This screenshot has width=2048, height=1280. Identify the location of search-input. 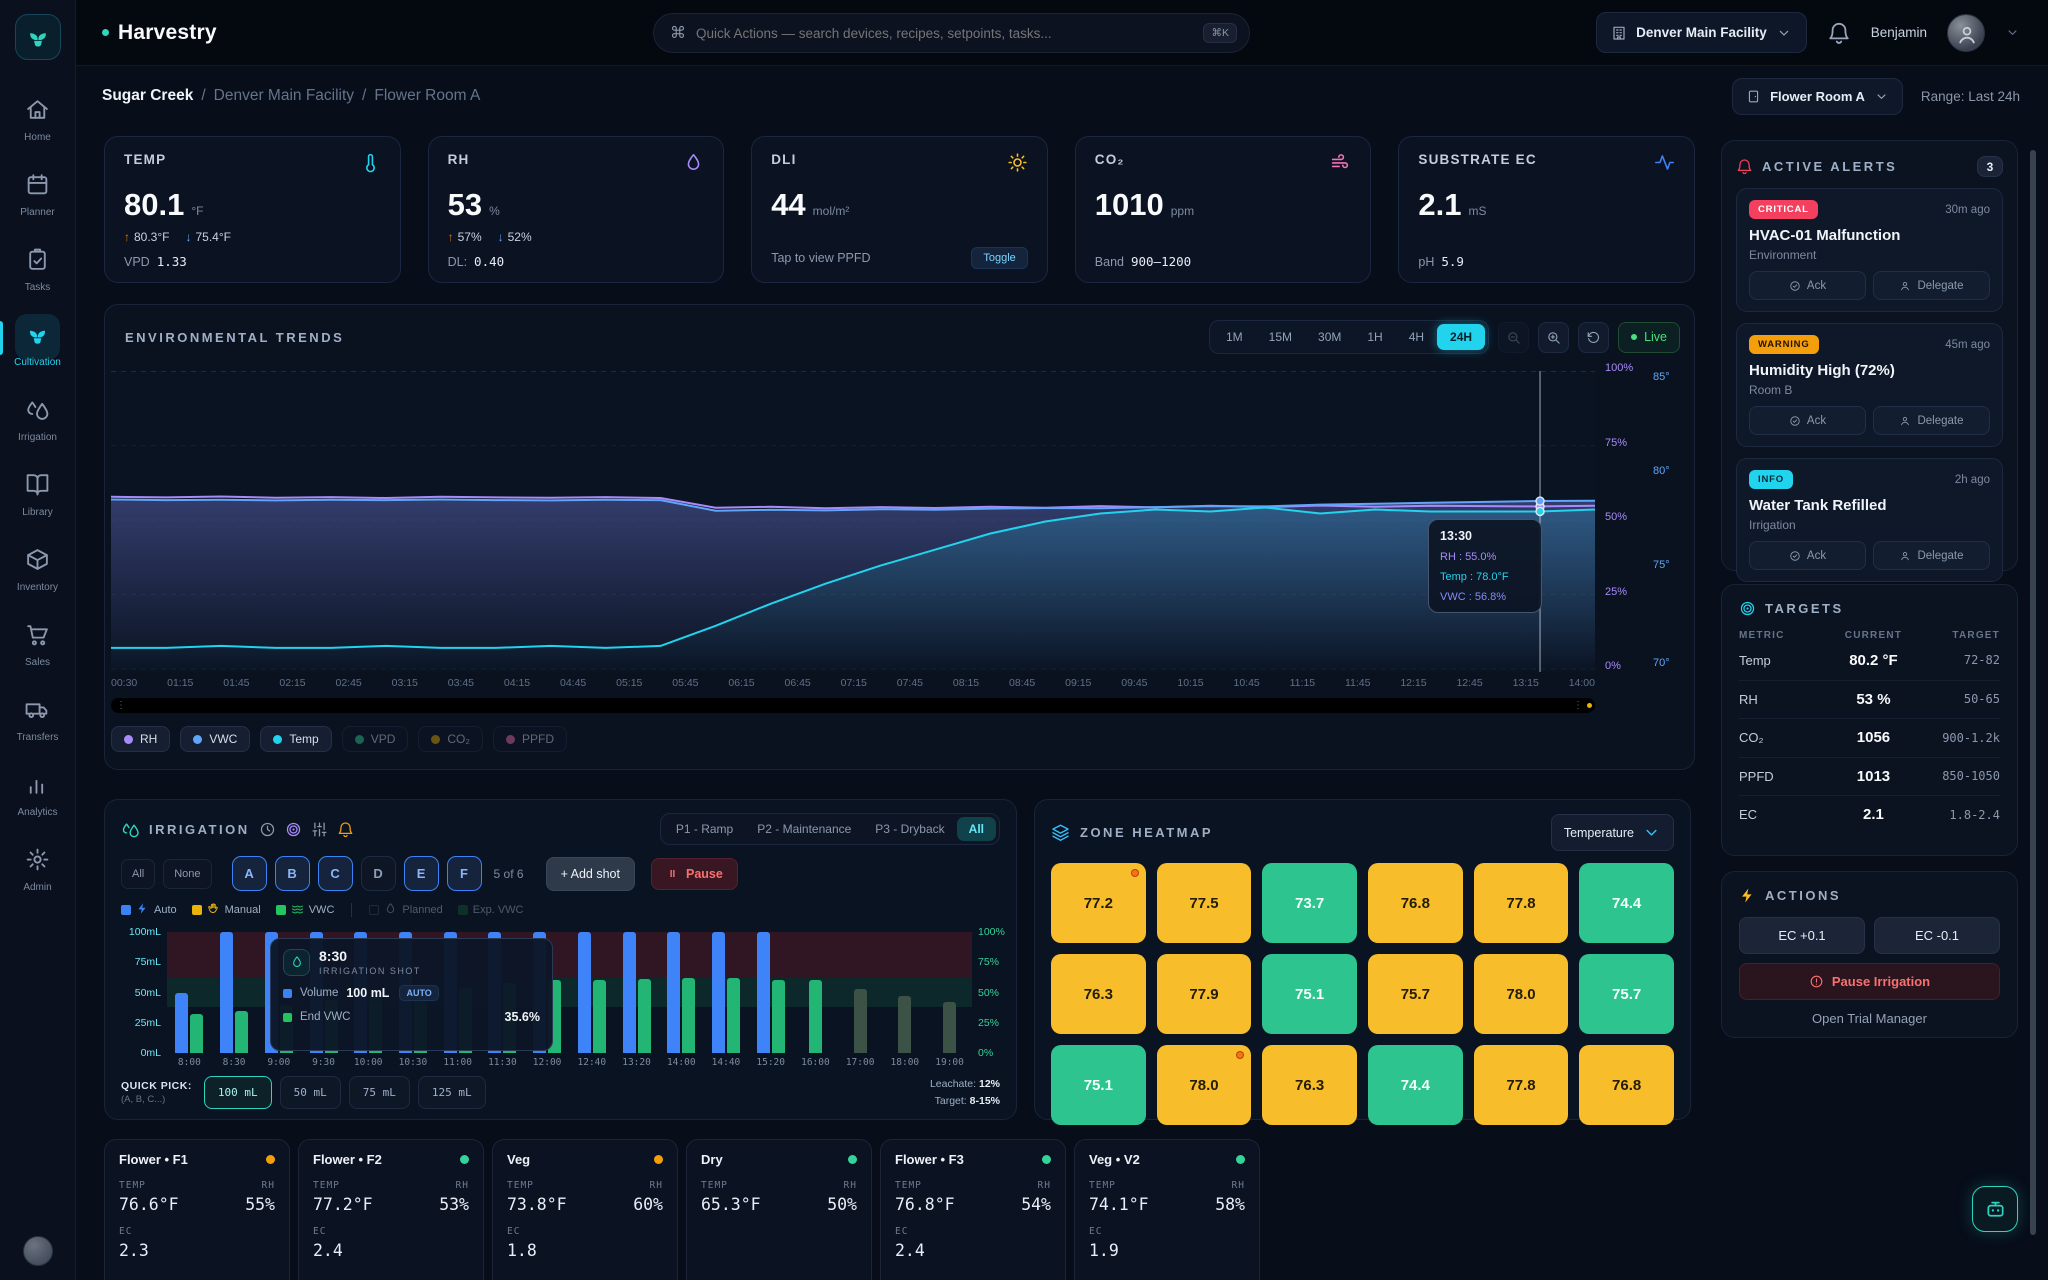
(945, 33).